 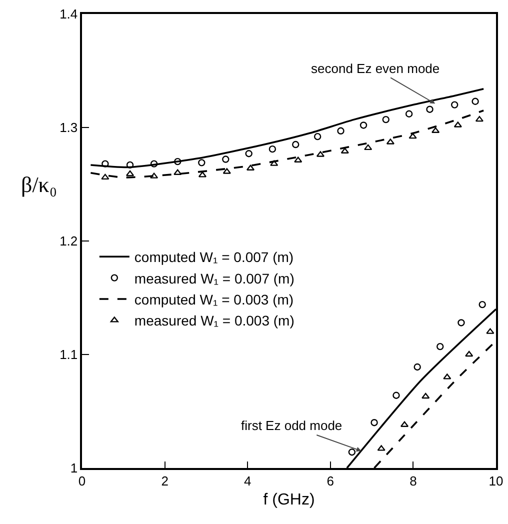 What do you see at coordinates (291, 425) in the screenshot?
I see `annotation: first Ez odd mode` at bounding box center [291, 425].